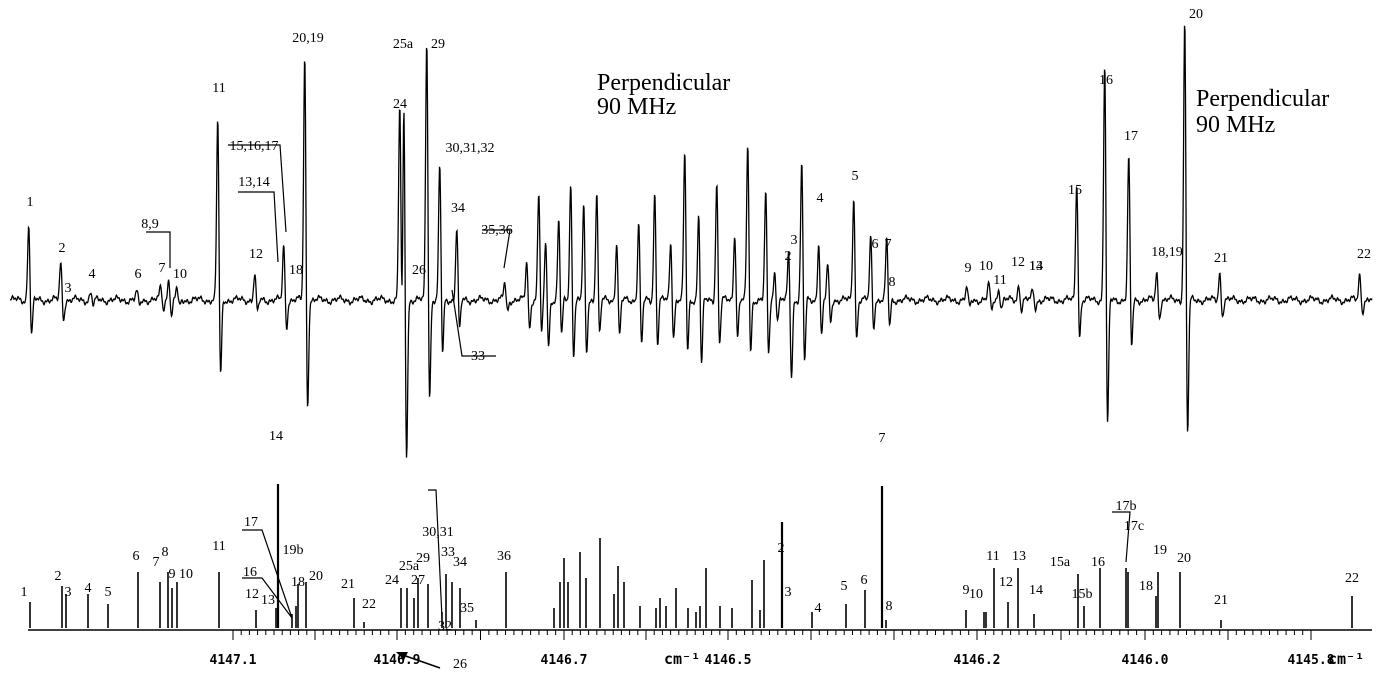 The width and height of the screenshot is (1379, 676). What do you see at coordinates (1262, 99) in the screenshot?
I see `chart-title-right-line1: Perpendicular` at bounding box center [1262, 99].